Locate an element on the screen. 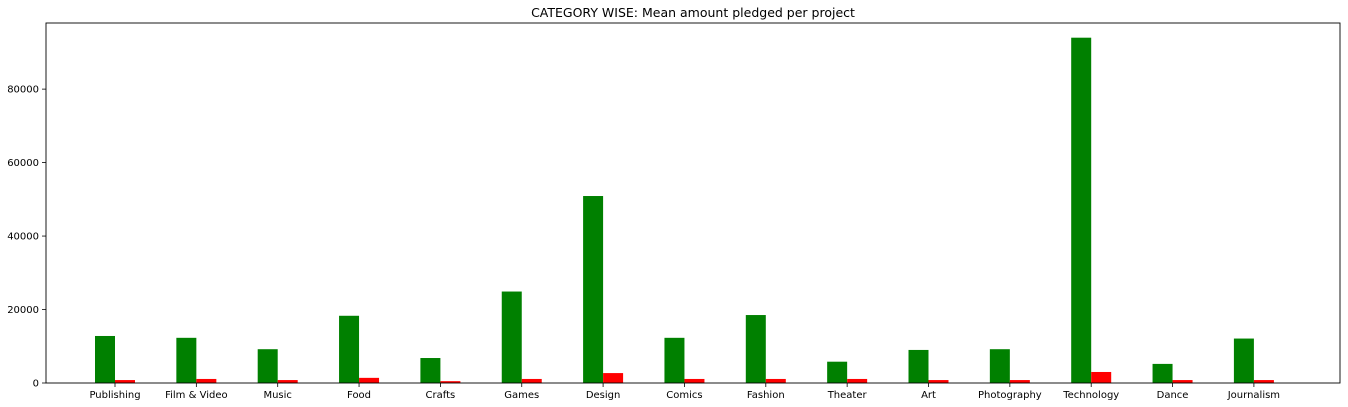 The height and width of the screenshot is (407, 1348). bar-green-design is located at coordinates (593, 289).